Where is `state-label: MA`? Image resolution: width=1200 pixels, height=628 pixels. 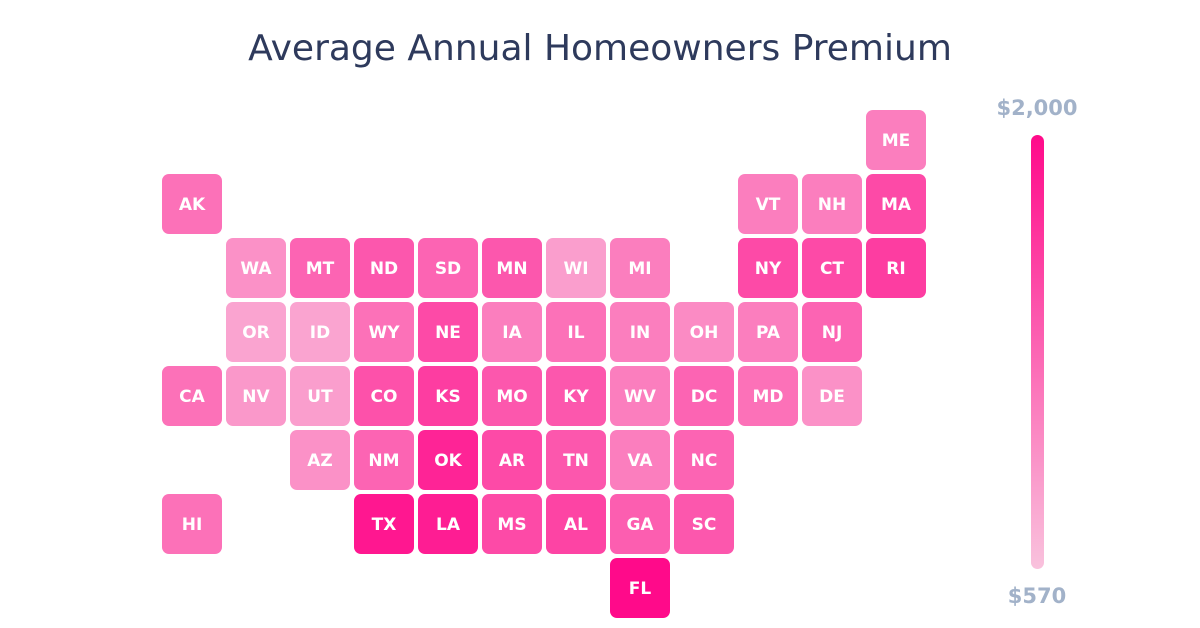 state-label: MA is located at coordinates (896, 205).